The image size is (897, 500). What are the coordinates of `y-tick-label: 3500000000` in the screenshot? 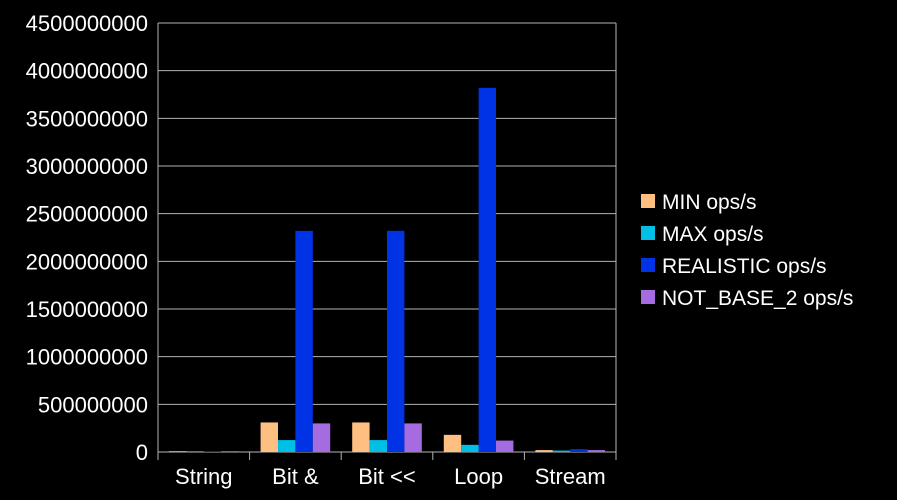 It's located at (87, 118).